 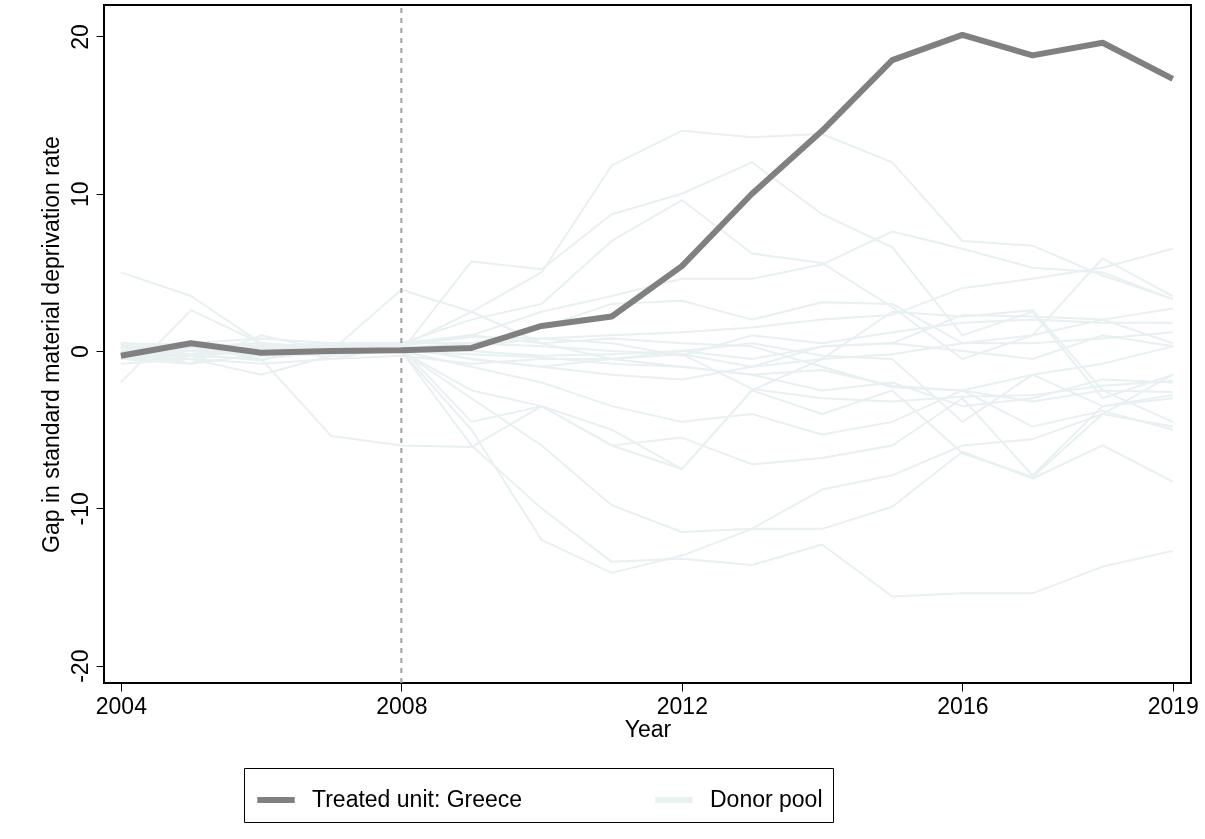 What do you see at coordinates (1173, 705) in the screenshot?
I see `x-tick-label: 2019` at bounding box center [1173, 705].